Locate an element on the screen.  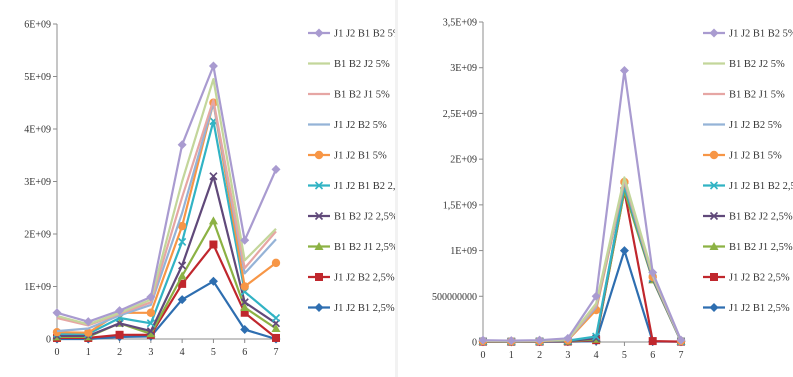
right-legend-label: B1 B2 J1 5% is located at coordinates (757, 95).